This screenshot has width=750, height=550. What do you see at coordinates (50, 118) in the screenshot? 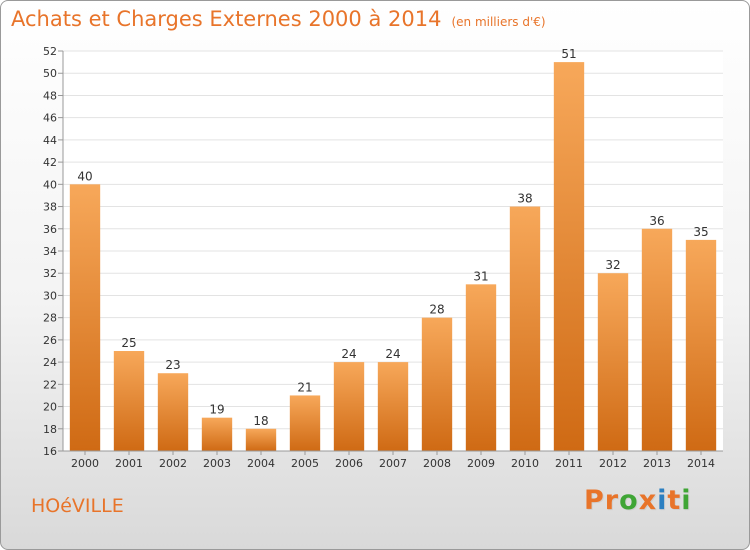
I see `y-tick-label: 46` at bounding box center [50, 118].